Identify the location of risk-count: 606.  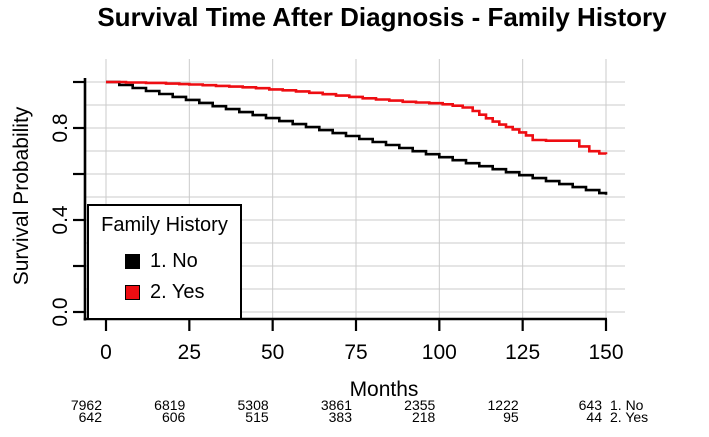
(173, 417).